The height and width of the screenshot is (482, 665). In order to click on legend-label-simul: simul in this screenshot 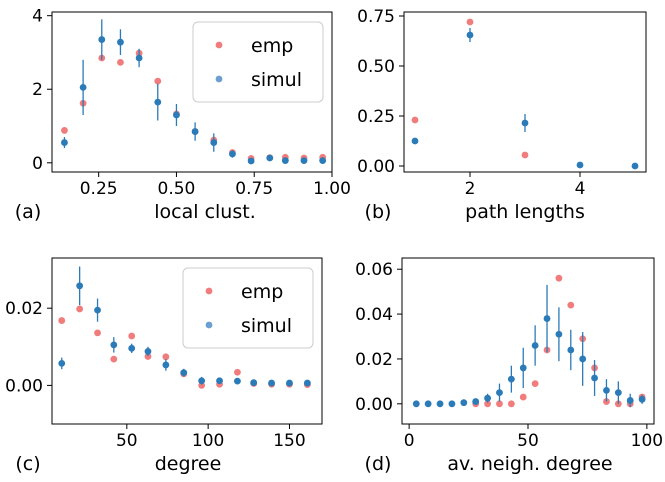, I will do `click(276, 80)`.